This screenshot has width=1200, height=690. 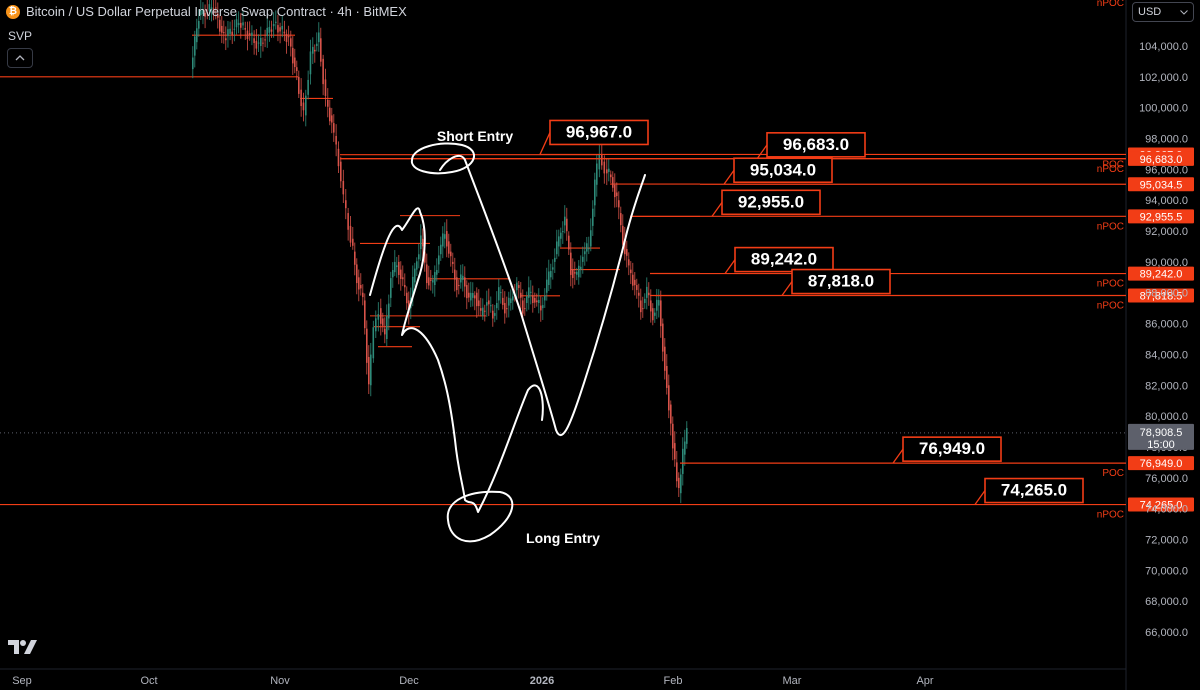 I want to click on short-entry-circle, so click(x=442, y=158).